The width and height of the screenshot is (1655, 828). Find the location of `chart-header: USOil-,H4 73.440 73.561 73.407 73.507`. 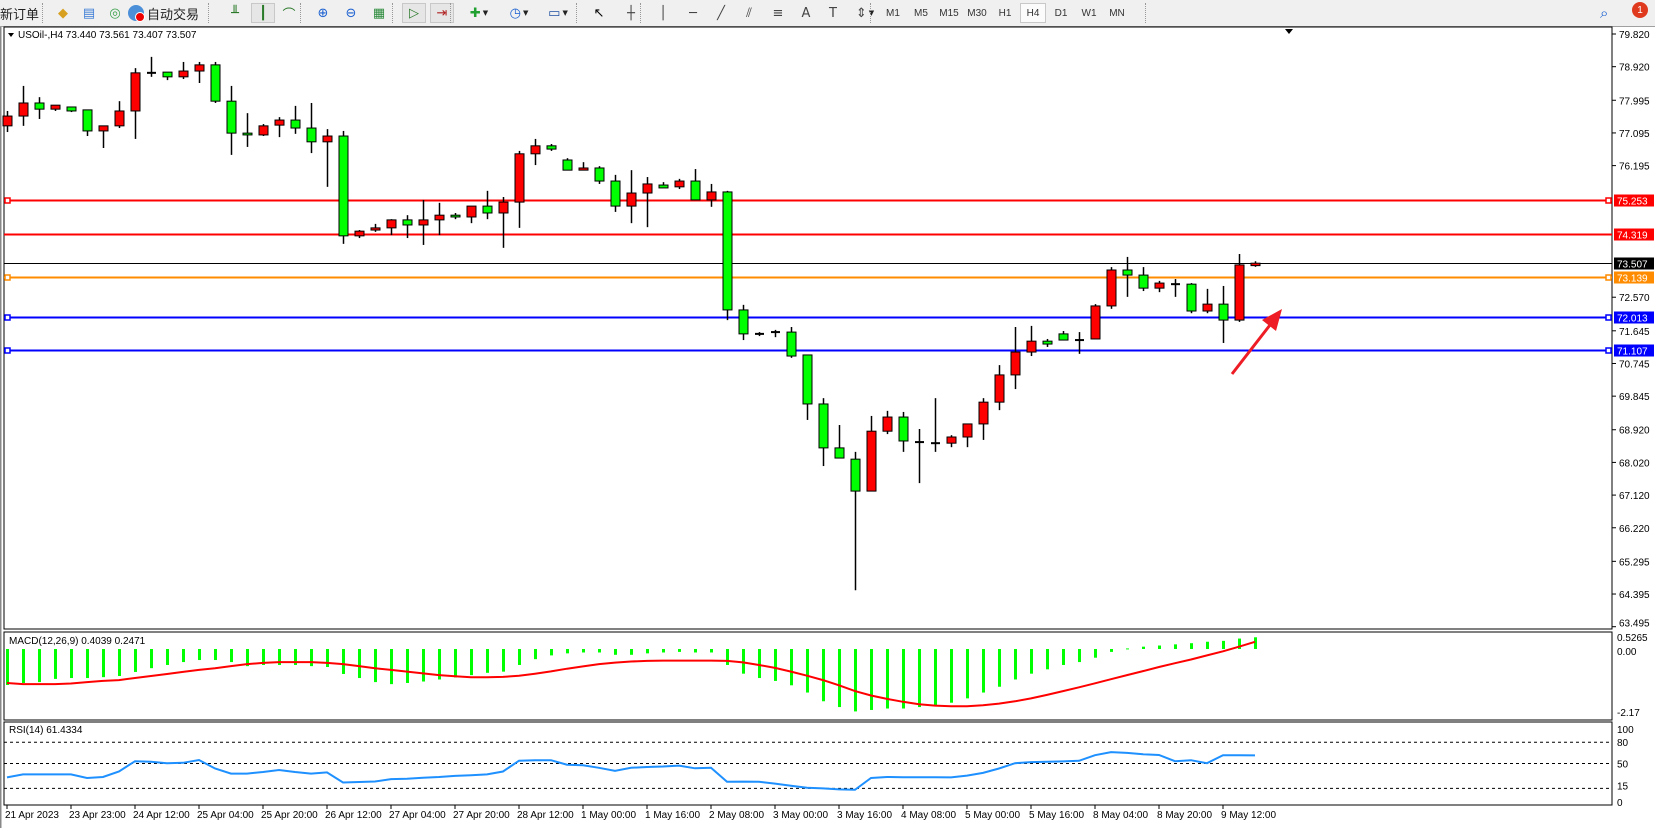

chart-header: USOil-,H4 73.440 73.561 73.407 73.507 is located at coordinates (107, 35).